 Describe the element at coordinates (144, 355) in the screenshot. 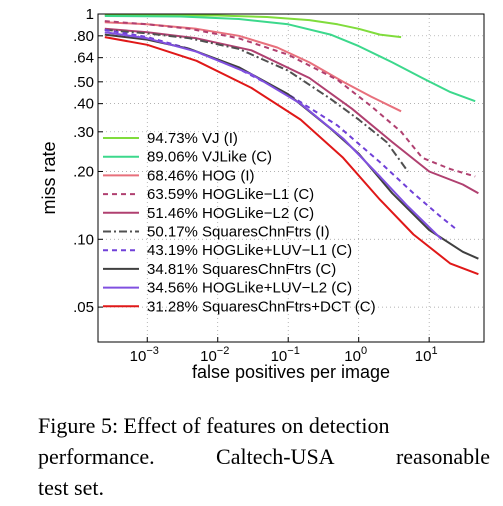

I see `x-tick-label: 10⁻³` at that location.